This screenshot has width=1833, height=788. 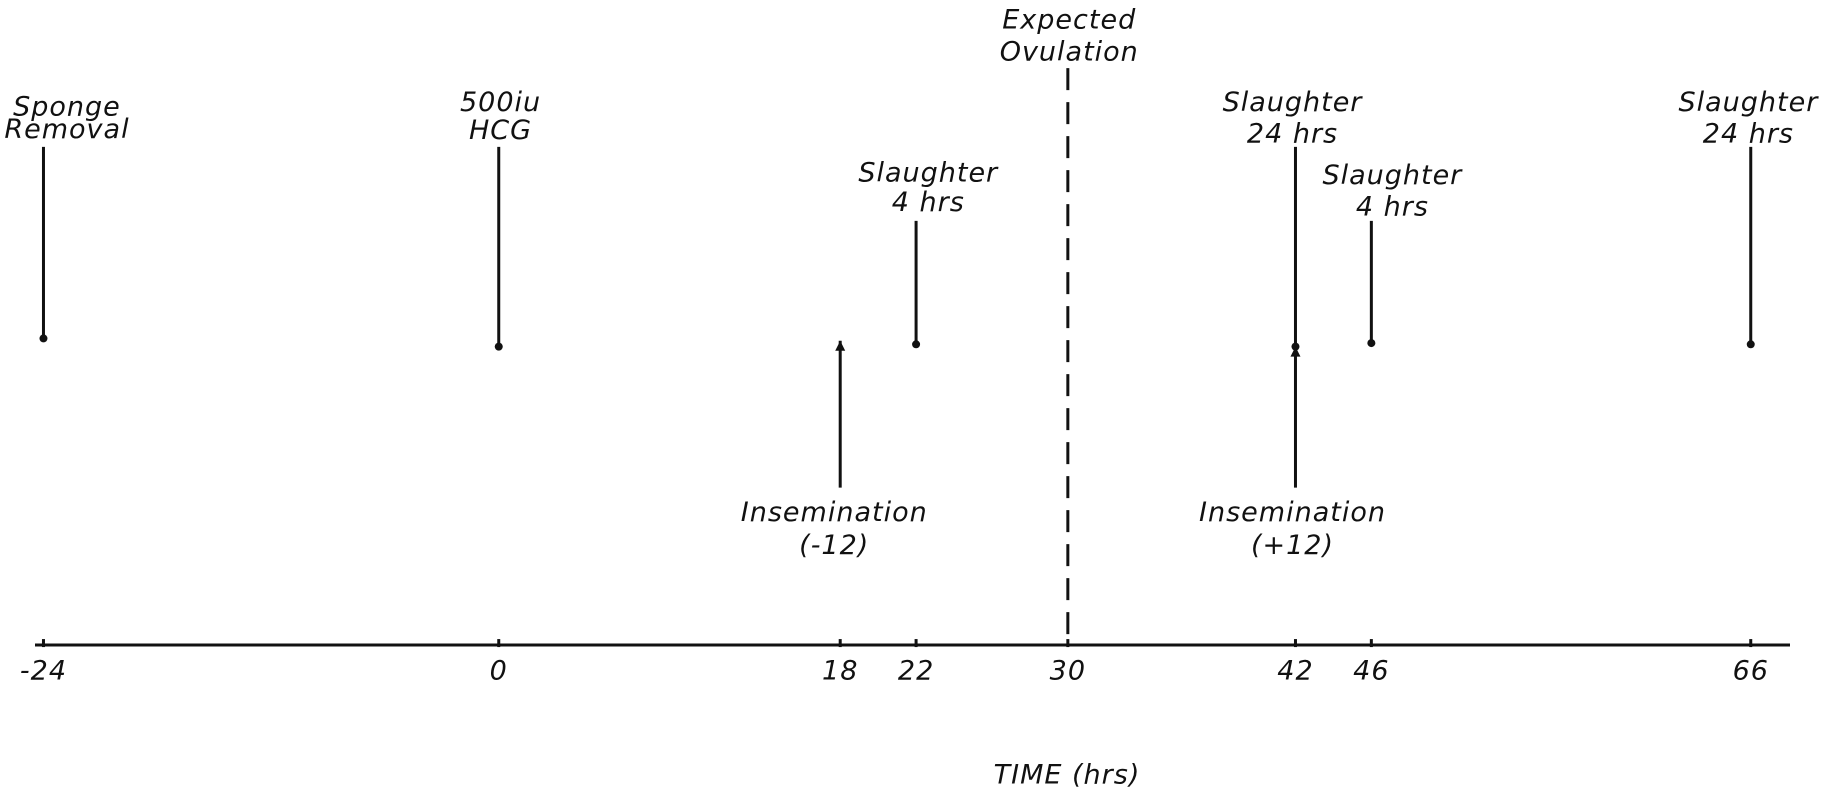 What do you see at coordinates (1069, 51) in the screenshot?
I see `event-label: Ovulation` at bounding box center [1069, 51].